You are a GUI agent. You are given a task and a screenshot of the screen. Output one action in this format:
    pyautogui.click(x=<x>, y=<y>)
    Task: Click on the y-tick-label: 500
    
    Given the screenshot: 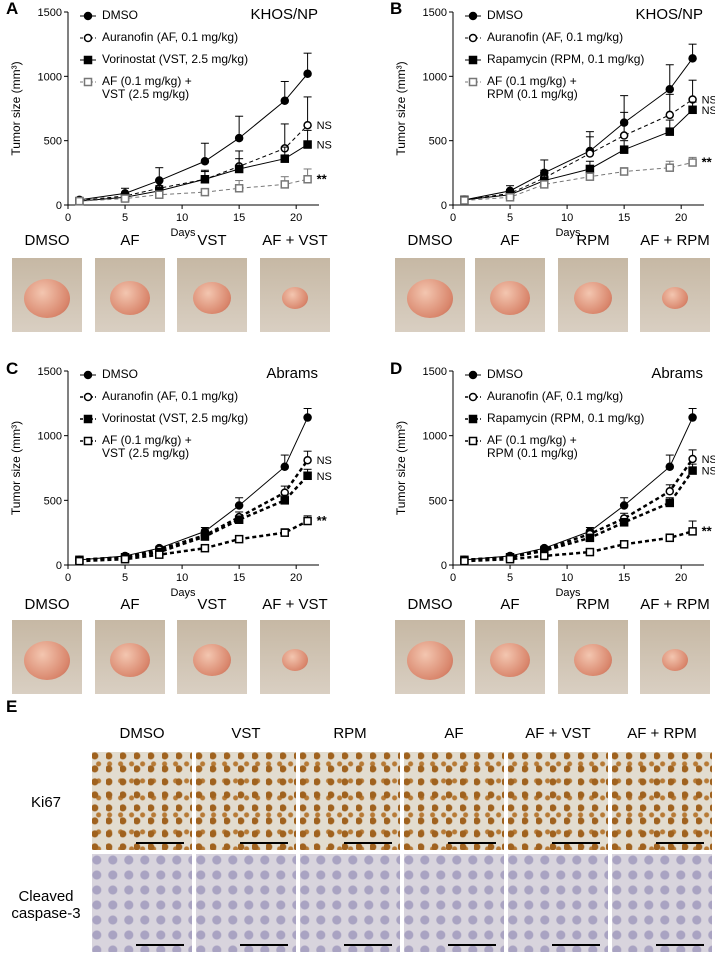 What is the action you would take?
    pyautogui.click(x=53, y=501)
    